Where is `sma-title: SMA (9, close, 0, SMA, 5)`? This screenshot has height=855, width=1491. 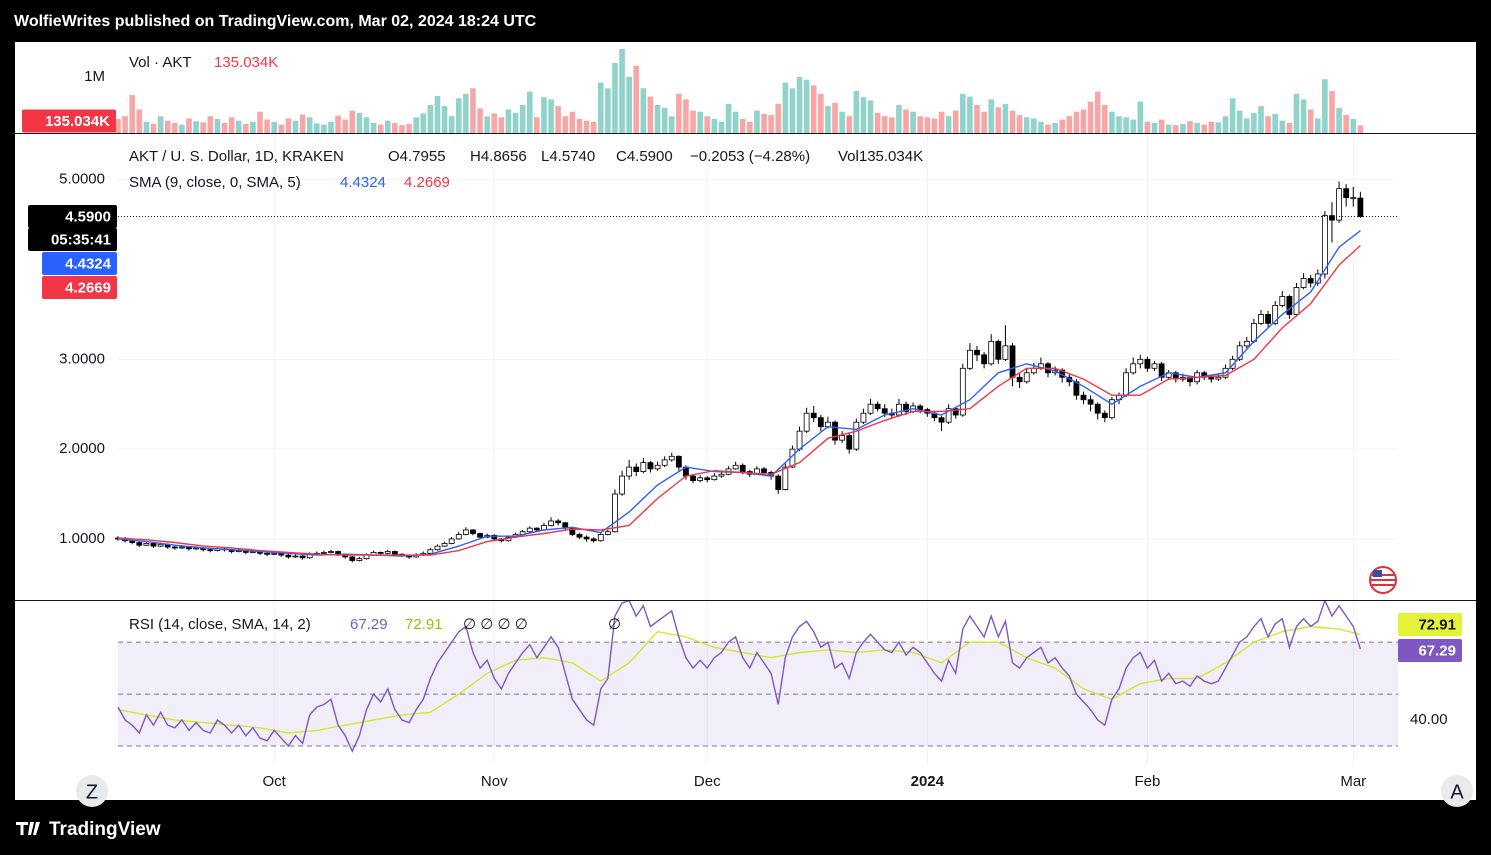 sma-title: SMA (9, close, 0, SMA, 5) is located at coordinates (215, 182).